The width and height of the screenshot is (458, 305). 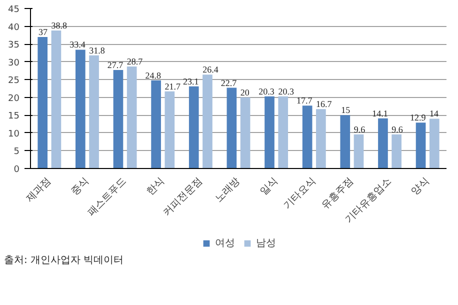 I want to click on y-tick-label: 0, so click(x=17, y=170).